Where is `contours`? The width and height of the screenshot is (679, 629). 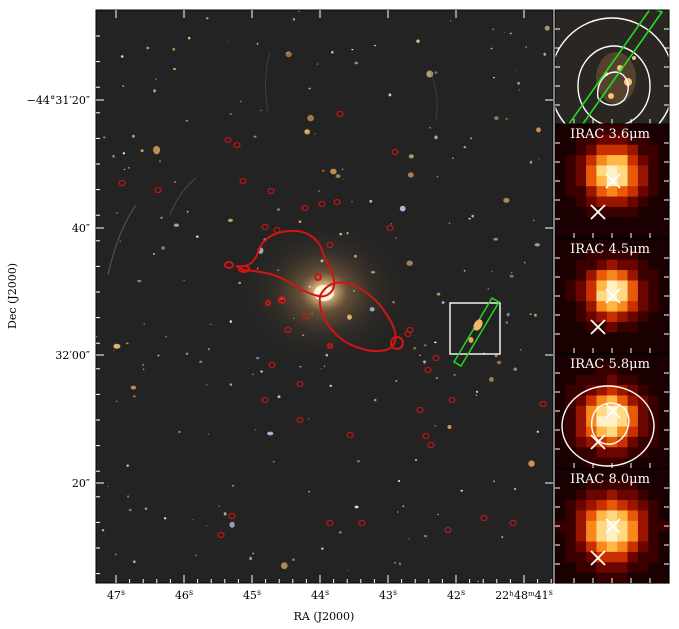
contours is located at coordinates (608, 426).